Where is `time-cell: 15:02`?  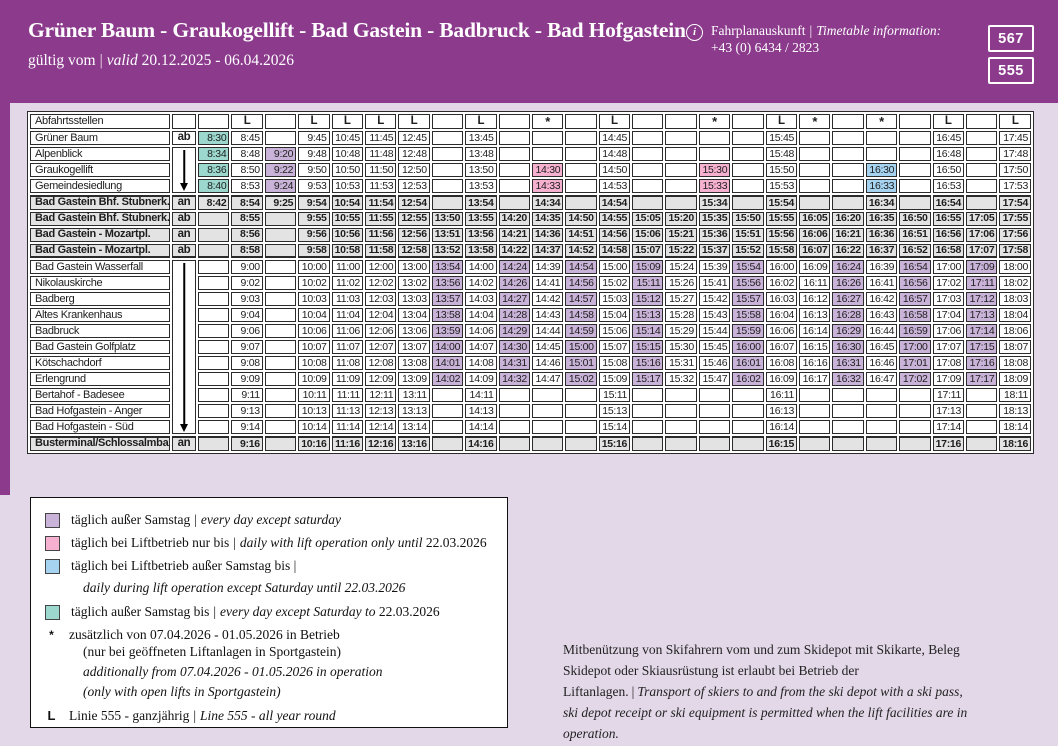 time-cell: 15:02 is located at coordinates (614, 283).